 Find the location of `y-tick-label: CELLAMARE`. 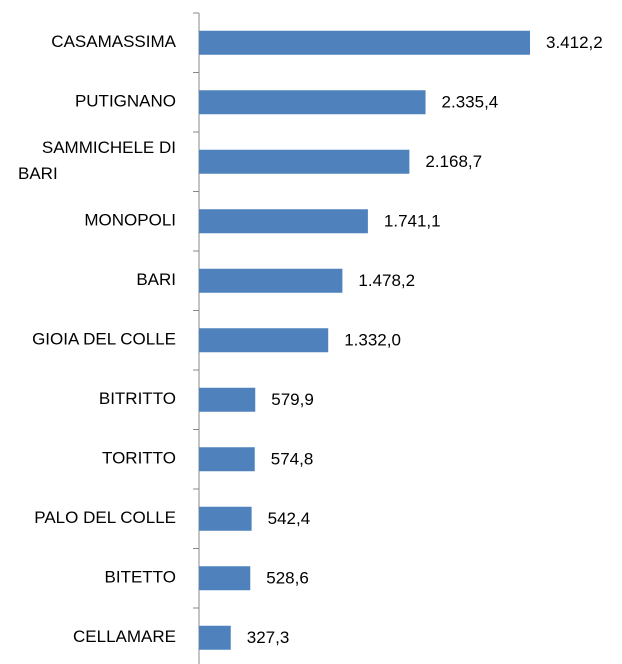

y-tick-label: CELLAMARE is located at coordinates (124, 636).